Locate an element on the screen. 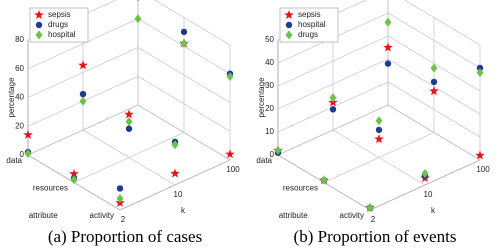 The height and width of the screenshot is (248, 500). z-tick-label: 60 is located at coordinates (19, 68).